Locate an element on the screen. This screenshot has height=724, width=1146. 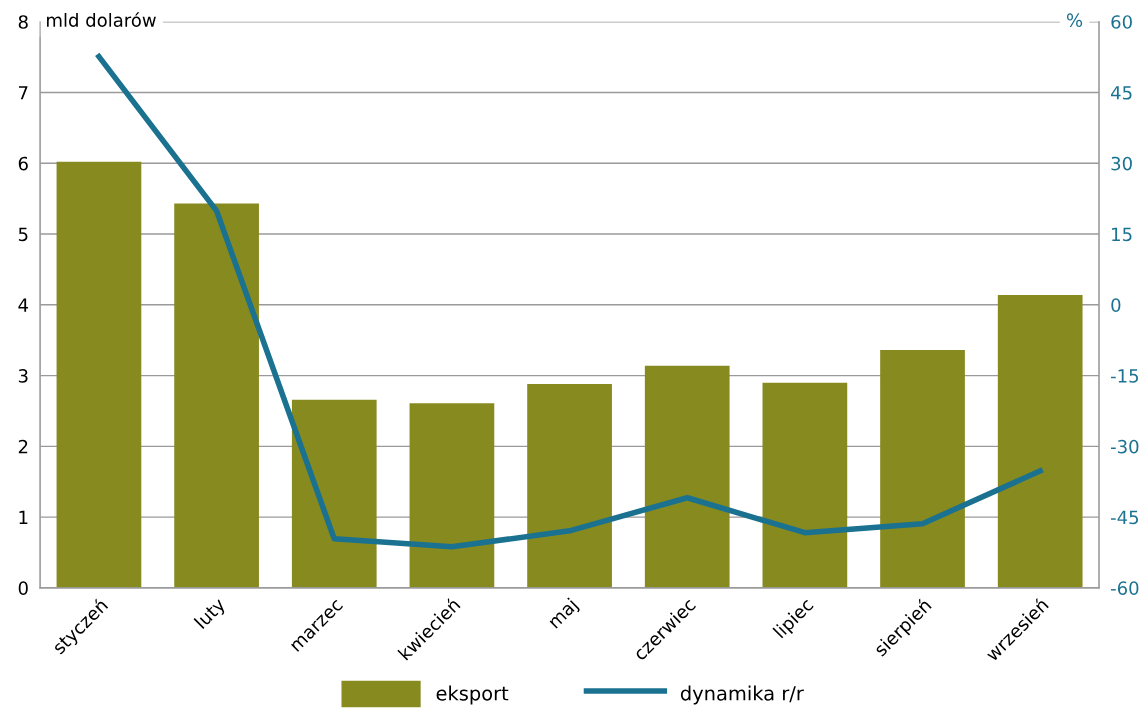
y-tick-label: 0 is located at coordinates (23, 588).